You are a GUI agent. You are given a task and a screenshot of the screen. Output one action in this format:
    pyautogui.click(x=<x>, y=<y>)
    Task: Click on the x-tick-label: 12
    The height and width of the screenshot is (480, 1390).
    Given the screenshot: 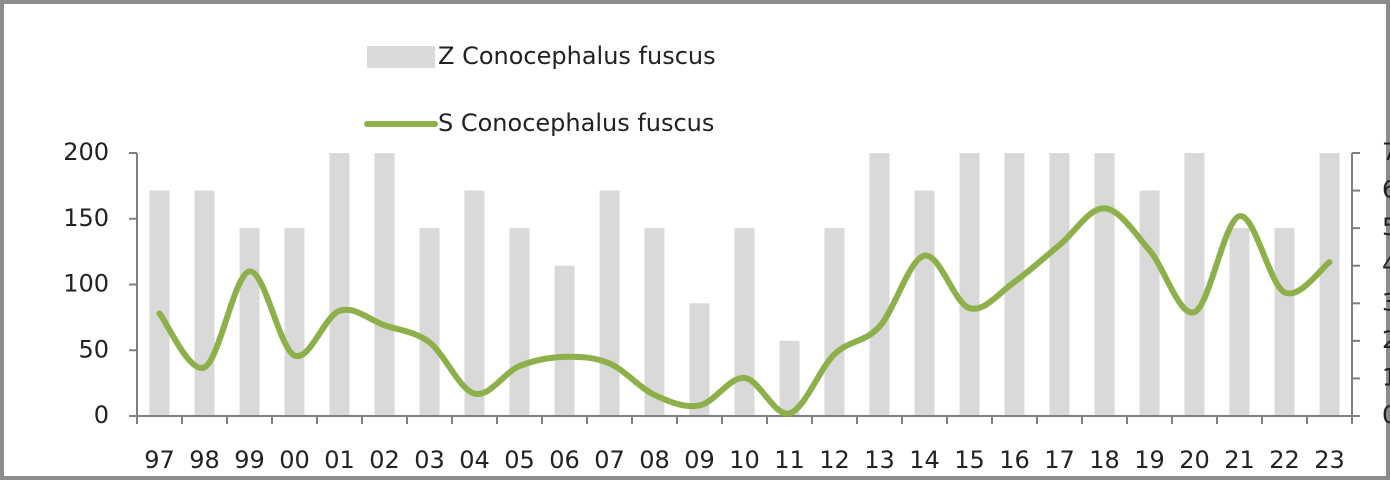 What is the action you would take?
    pyautogui.click(x=834, y=460)
    